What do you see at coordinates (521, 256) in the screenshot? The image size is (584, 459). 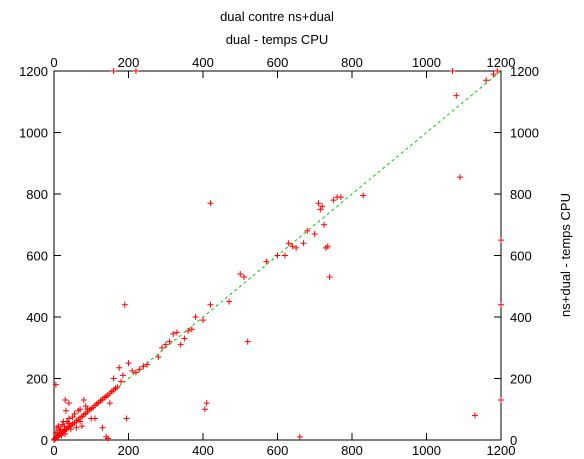 I see `y-tick-label-right: 600` at bounding box center [521, 256].